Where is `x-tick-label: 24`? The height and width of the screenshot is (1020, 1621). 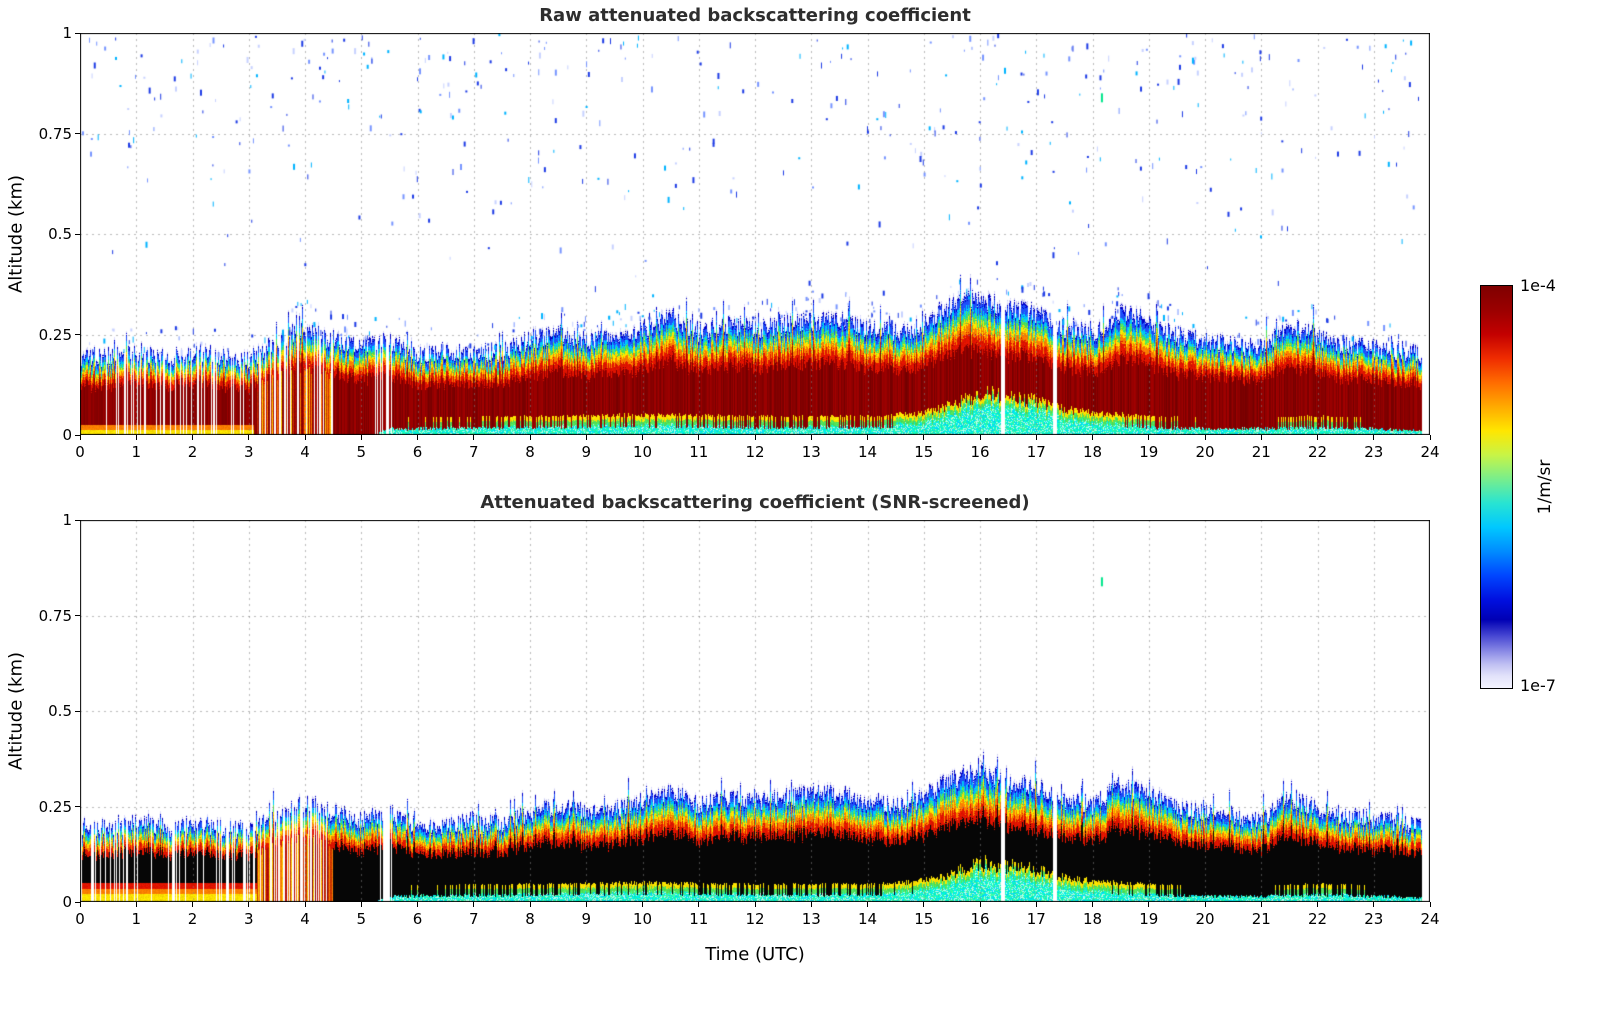 x-tick-label: 24 is located at coordinates (1430, 919).